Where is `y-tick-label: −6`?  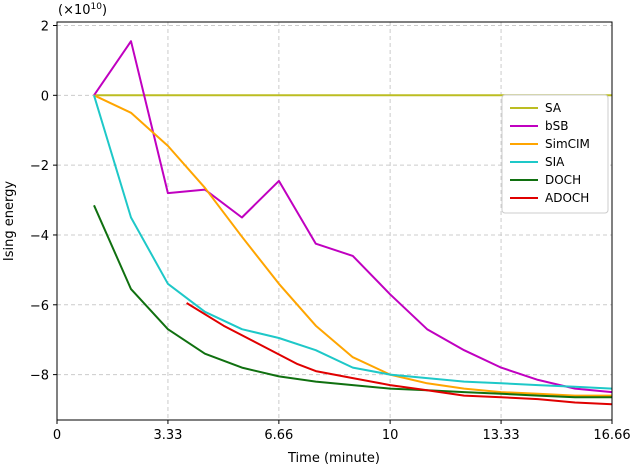
y-tick-label: −6 is located at coordinates (39, 306).